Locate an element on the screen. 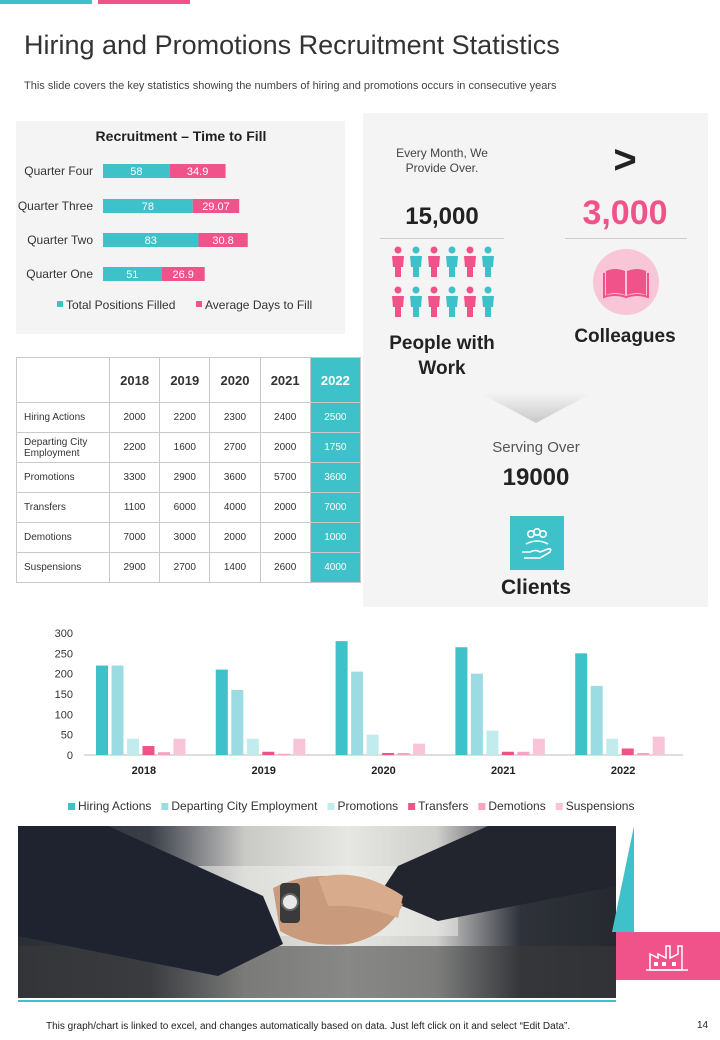  table-cell: 1400 is located at coordinates (235, 567).